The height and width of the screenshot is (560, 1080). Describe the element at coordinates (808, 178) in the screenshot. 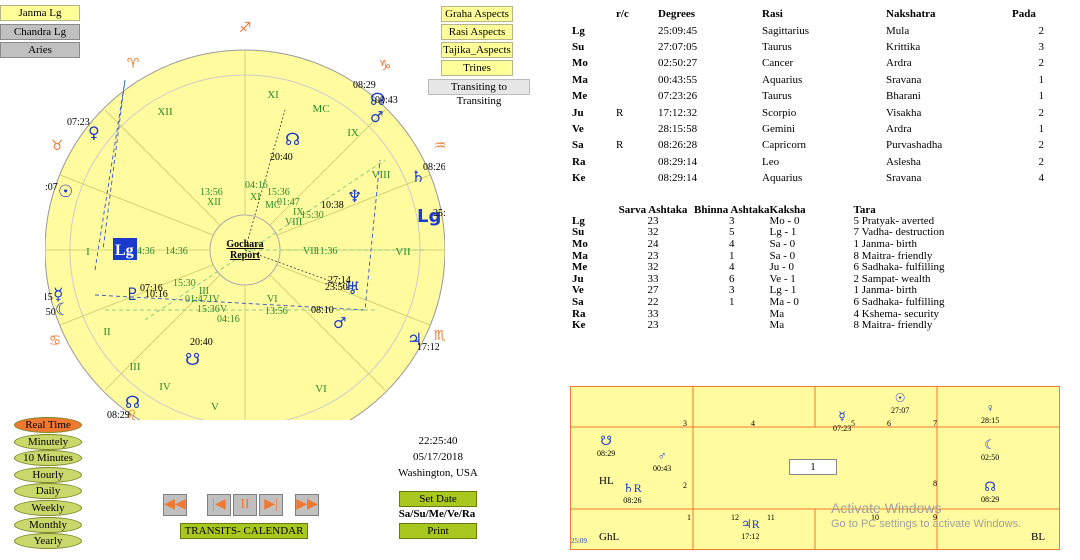

I see `planet-row: Ke 08:29:14 Aquarius Sravana 4` at that location.